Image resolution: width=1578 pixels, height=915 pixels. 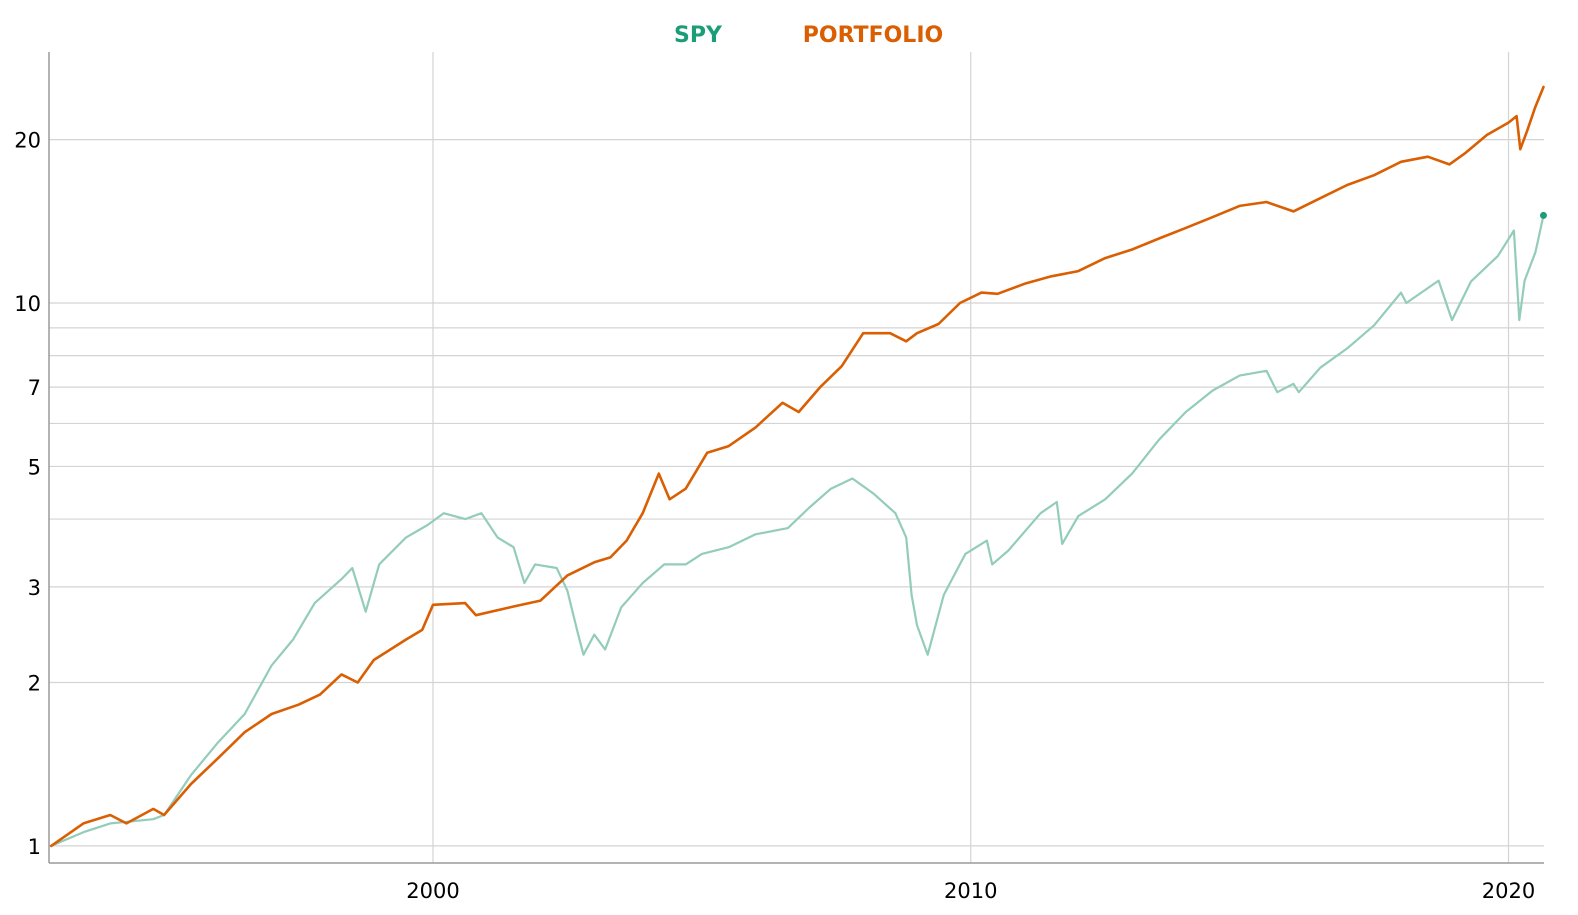 I want to click on x-tick-label: 2020, so click(x=1508, y=891).